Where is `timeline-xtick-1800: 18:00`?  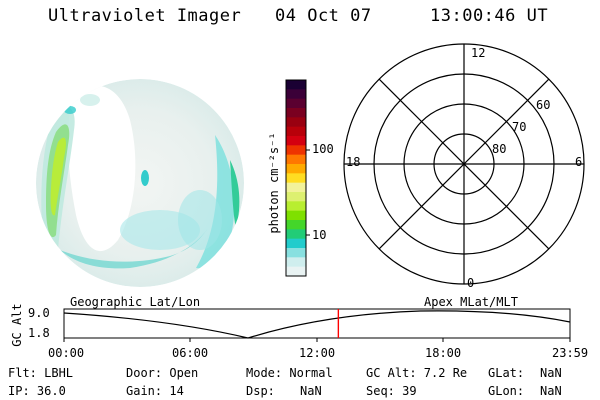
timeline-xtick-1800: 18:00 is located at coordinates (443, 353).